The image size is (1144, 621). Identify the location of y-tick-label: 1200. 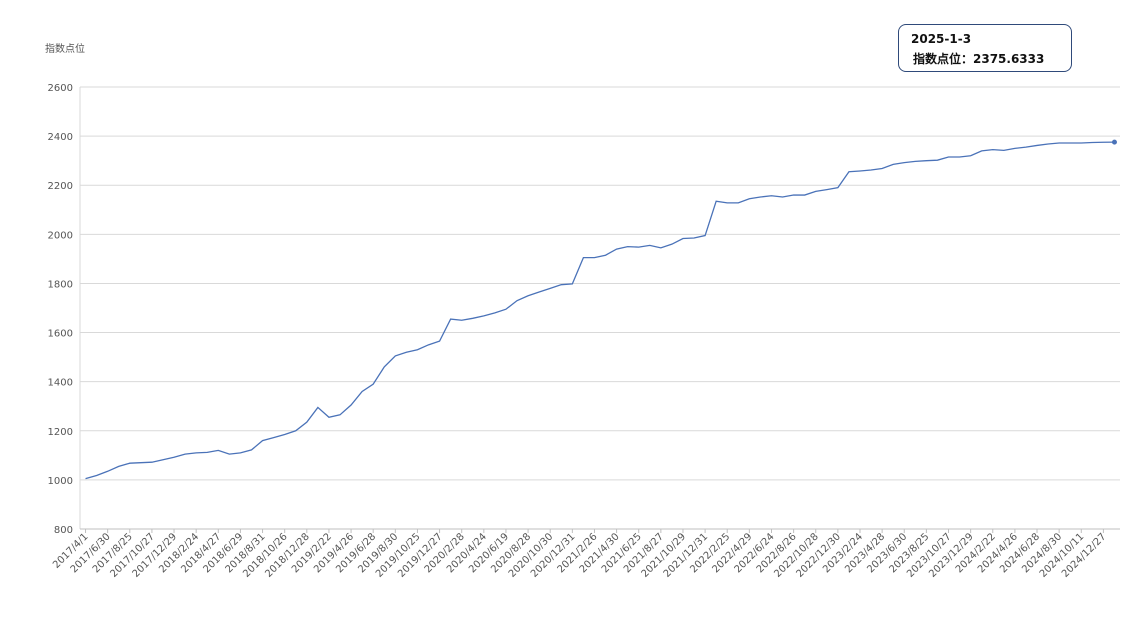
(60, 432).